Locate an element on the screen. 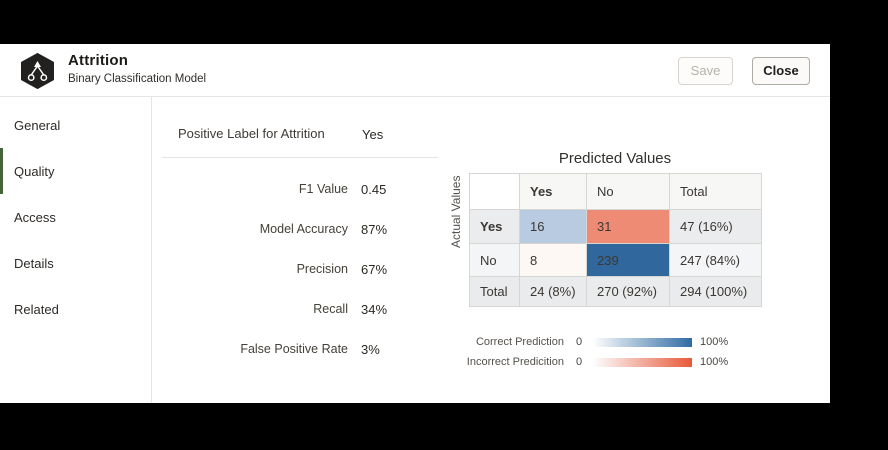 This screenshot has width=888, height=450. metric-label: Precision is located at coordinates (322, 269).